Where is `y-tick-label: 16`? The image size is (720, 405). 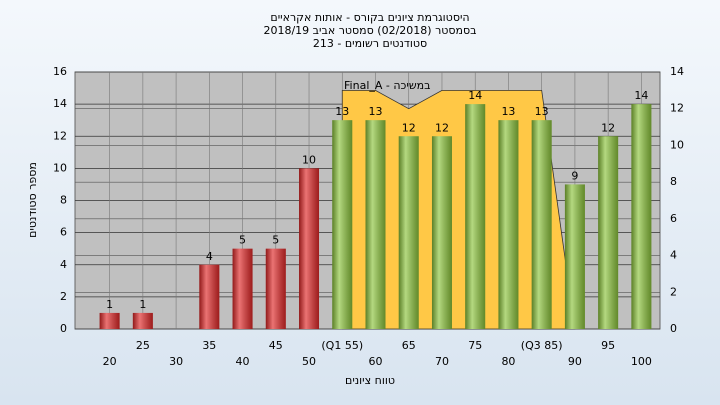 y-tick-label: 16 is located at coordinates (60, 71).